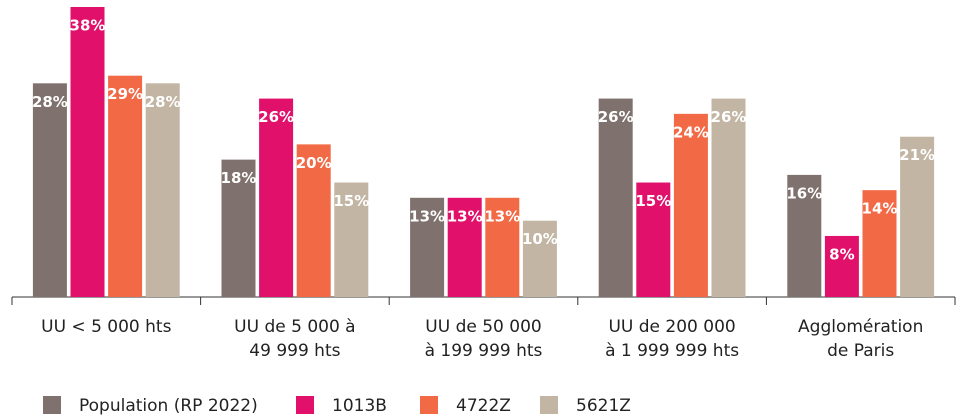 This screenshot has width=965, height=420. Describe the element at coordinates (672, 351) in the screenshot. I see `x-tick-label-line: à 1 999 999 hts` at that location.